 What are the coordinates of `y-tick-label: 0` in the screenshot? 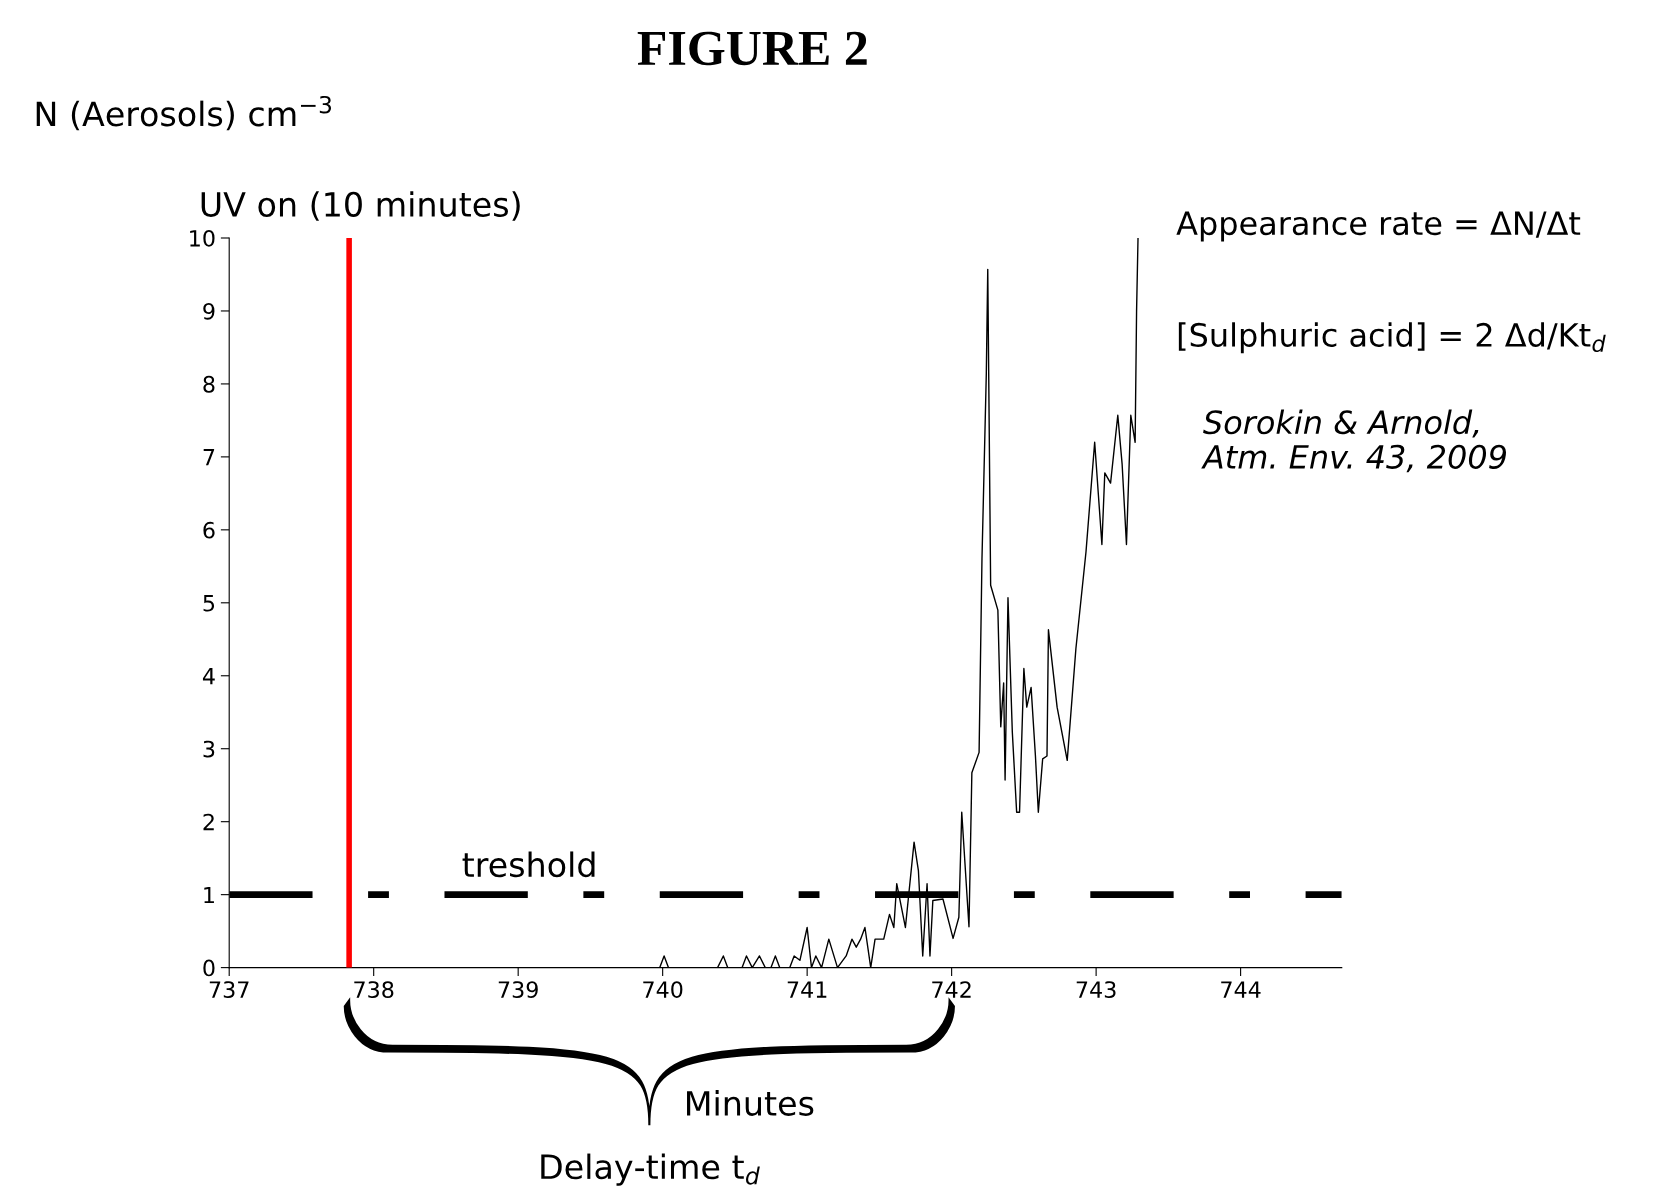 It's located at (209, 968).